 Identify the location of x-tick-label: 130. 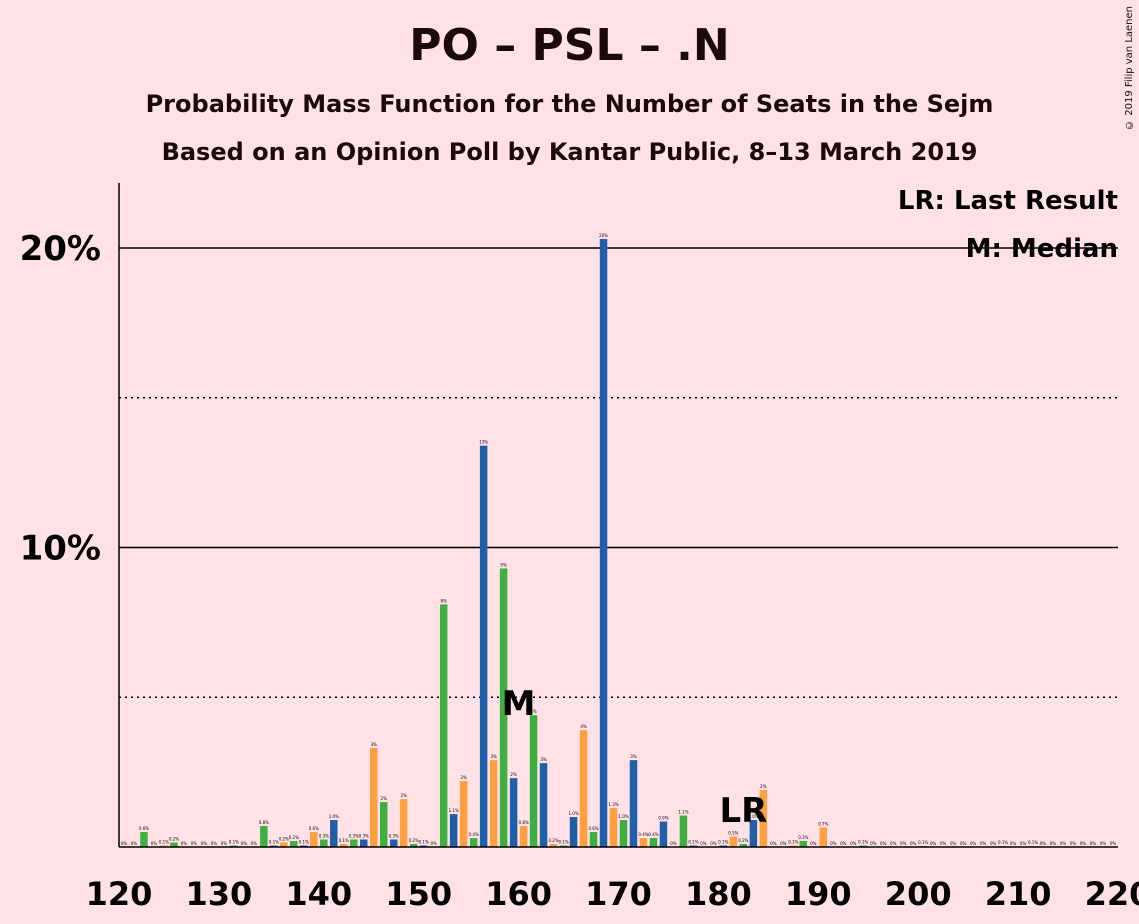
(219, 894).